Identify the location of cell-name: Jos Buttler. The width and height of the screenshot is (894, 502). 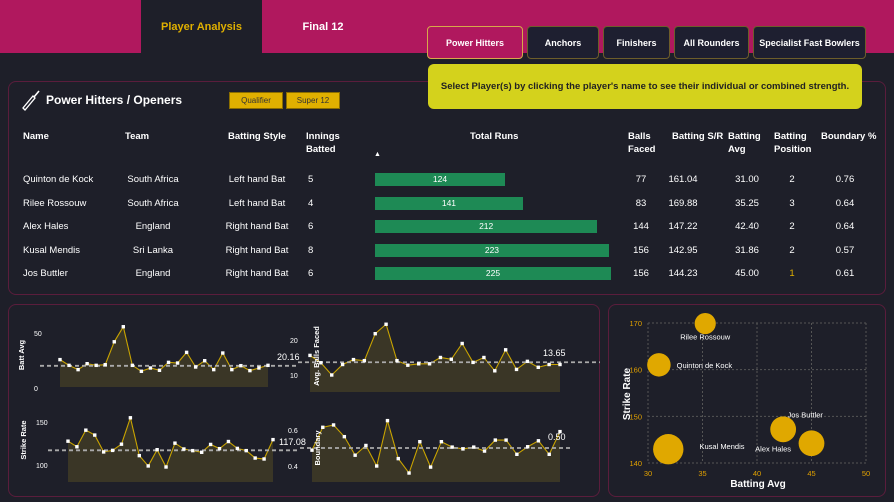
(45, 273).